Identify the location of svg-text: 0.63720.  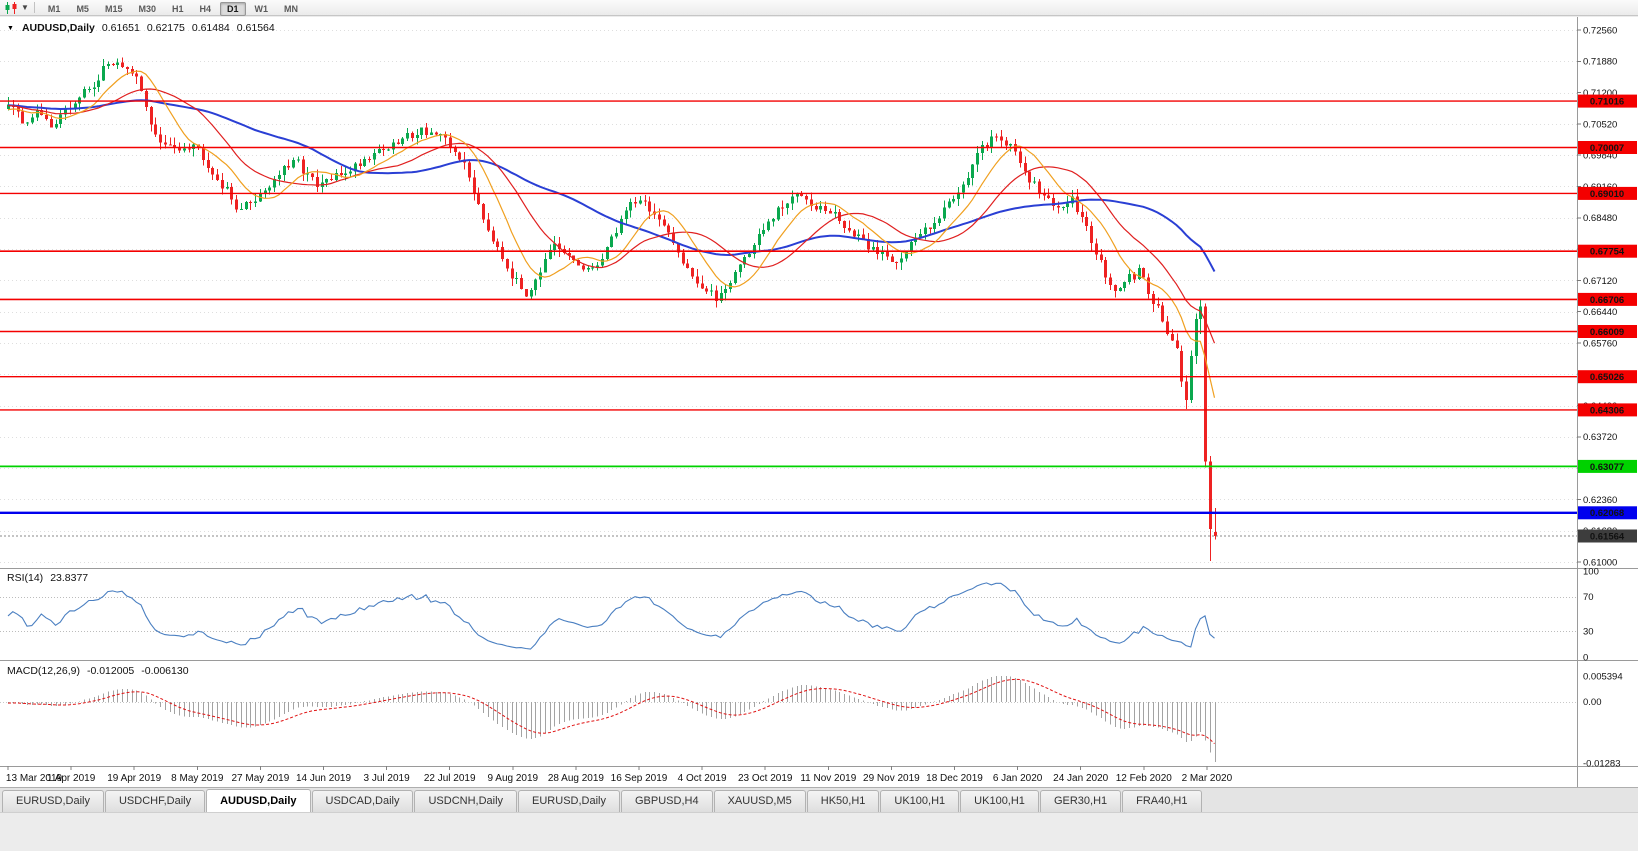
(1600, 437).